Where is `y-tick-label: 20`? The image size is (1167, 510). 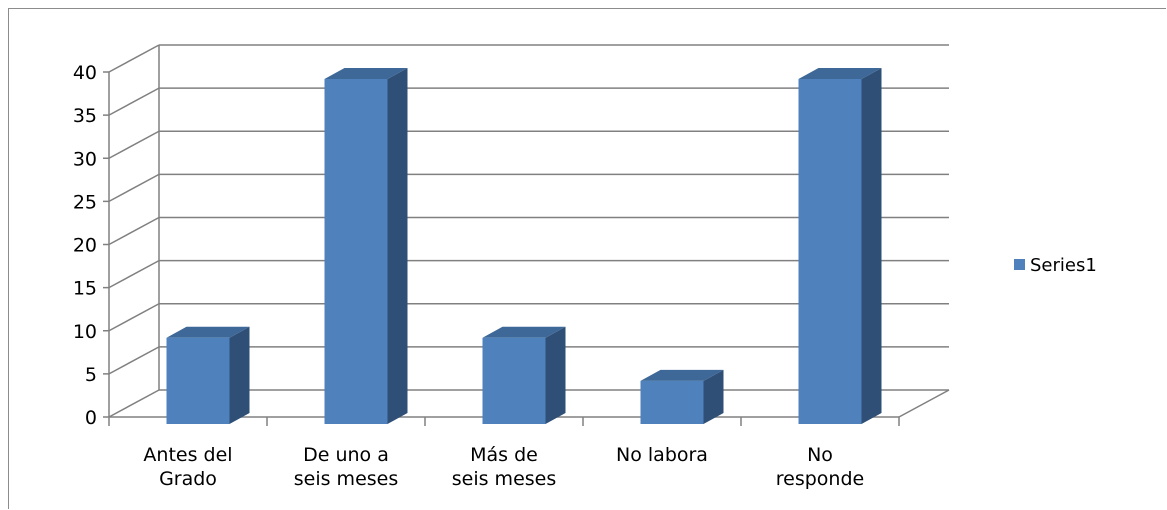 y-tick-label: 20 is located at coordinates (85, 246).